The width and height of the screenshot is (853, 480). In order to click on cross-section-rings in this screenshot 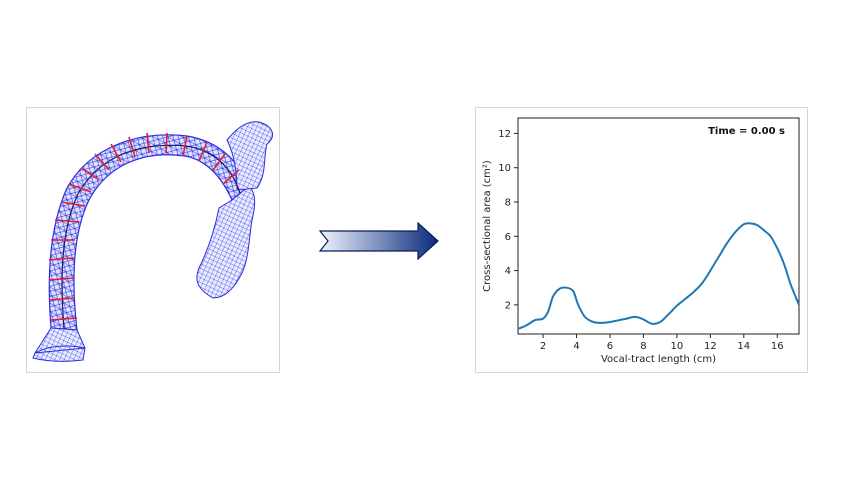, I will do `click(144, 226)`.